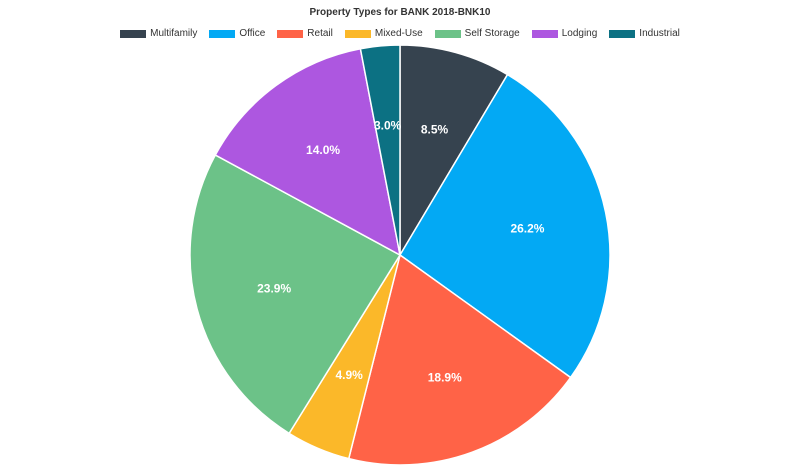 Image resolution: width=800 pixels, height=467 pixels. What do you see at coordinates (459, 359) in the screenshot?
I see `pie-slice-retail` at bounding box center [459, 359].